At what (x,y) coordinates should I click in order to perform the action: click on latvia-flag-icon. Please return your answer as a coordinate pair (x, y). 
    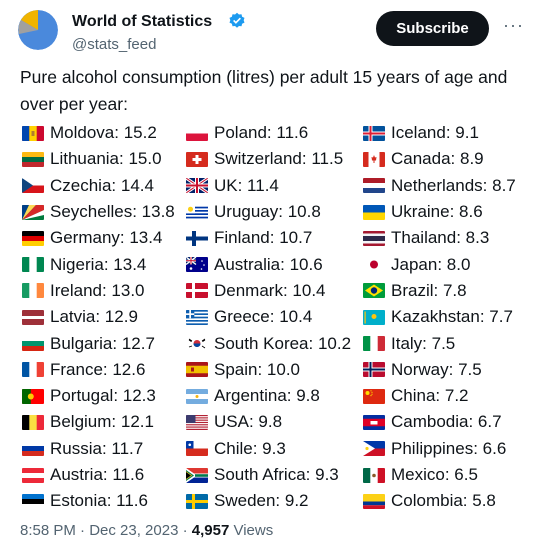
    Looking at the image, I should click on (33, 317).